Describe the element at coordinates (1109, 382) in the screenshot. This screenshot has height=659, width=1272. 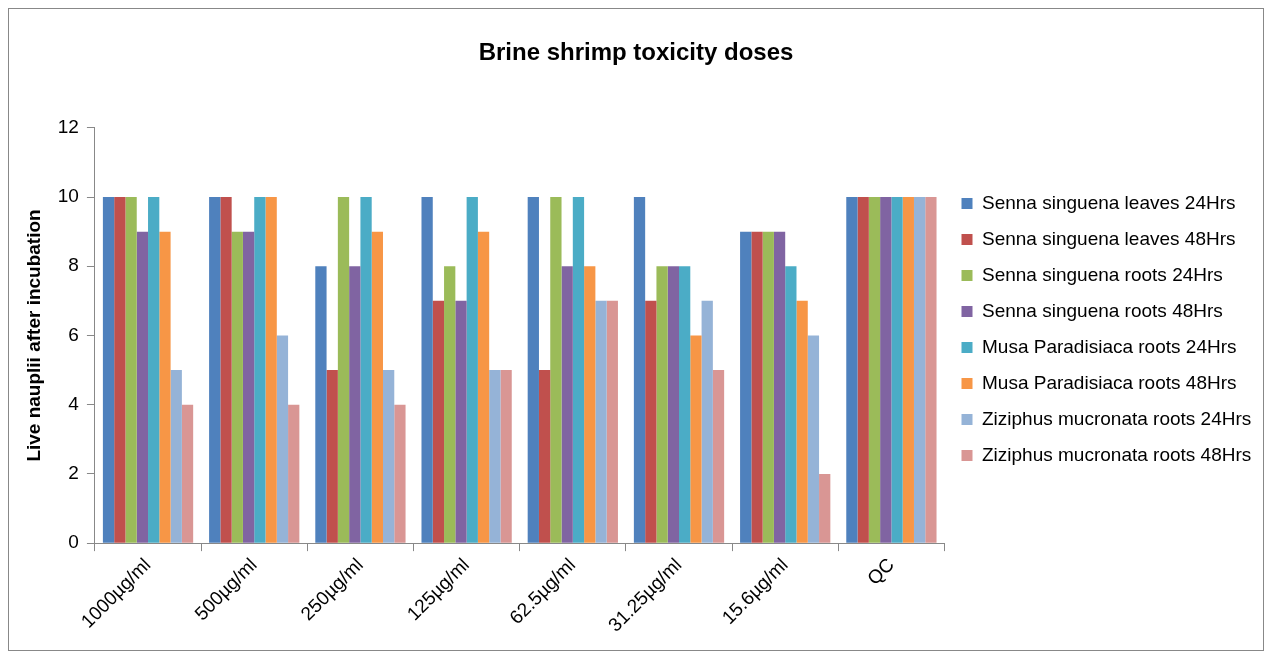
I see `legend-label: Musa Paradisiaca roots 48Hrs` at that location.